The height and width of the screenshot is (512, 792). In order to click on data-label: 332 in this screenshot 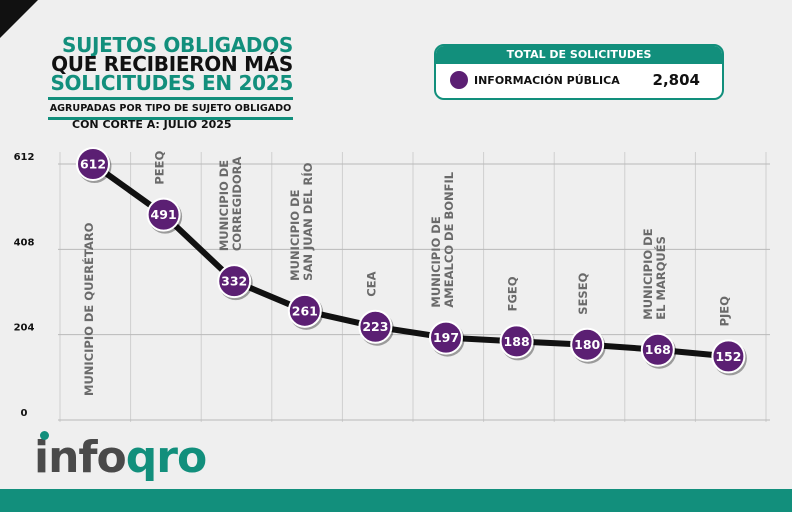, I will do `click(234, 281)`.